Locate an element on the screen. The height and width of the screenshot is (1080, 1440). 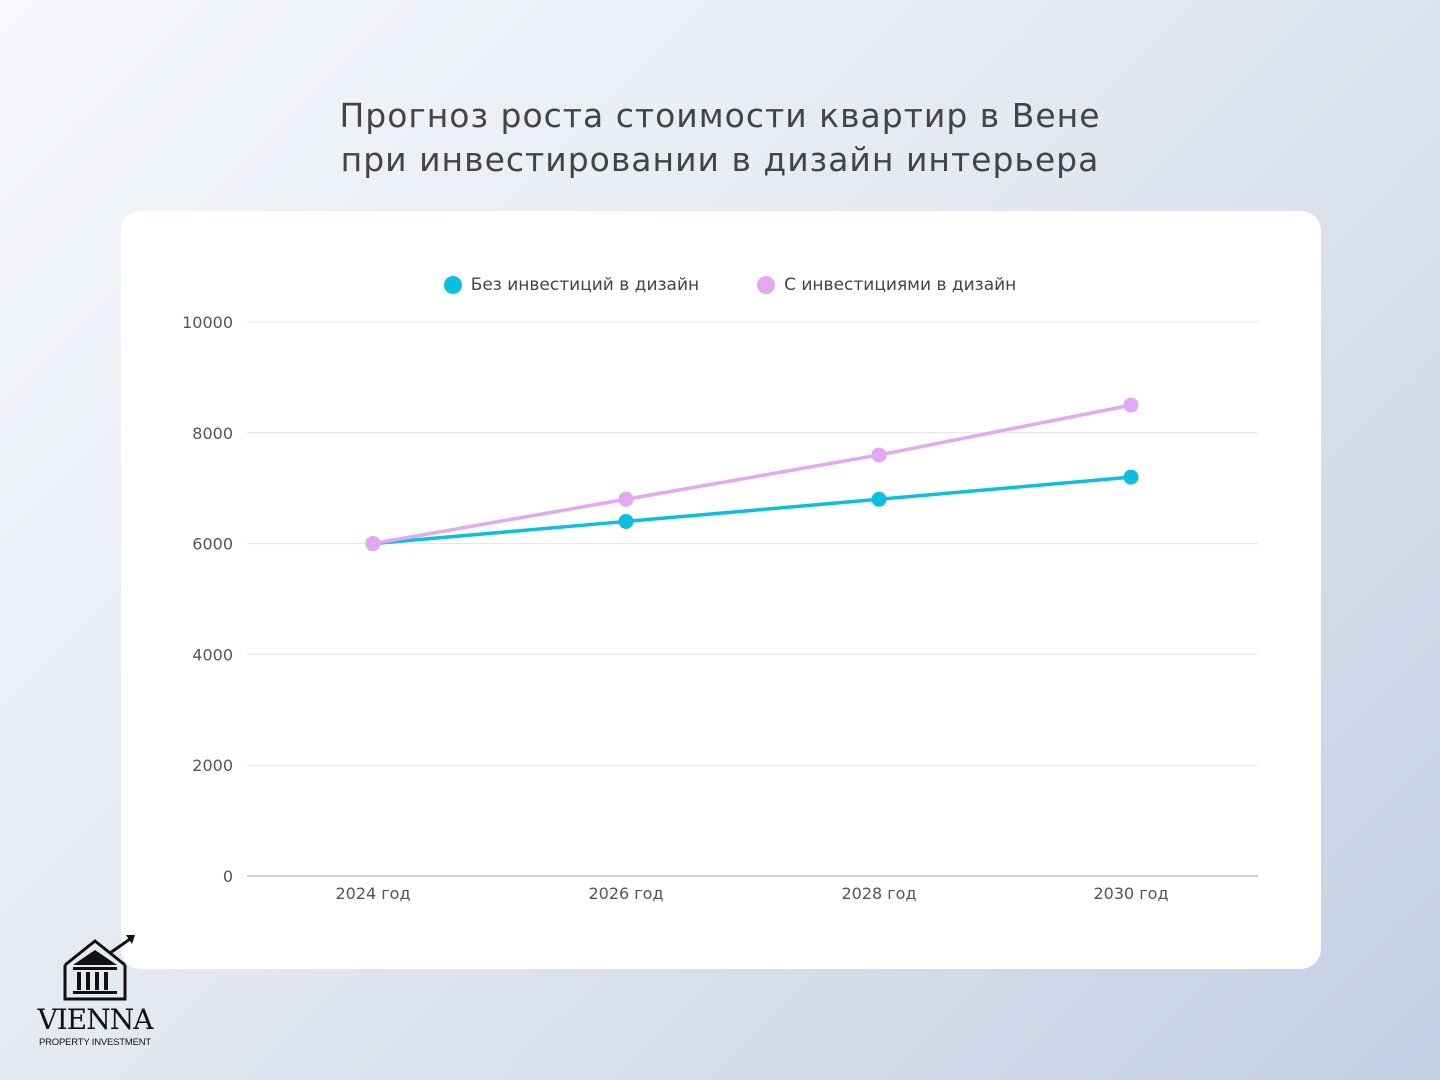
legend-label: Без инвестиций в дизайн is located at coordinates (585, 285).